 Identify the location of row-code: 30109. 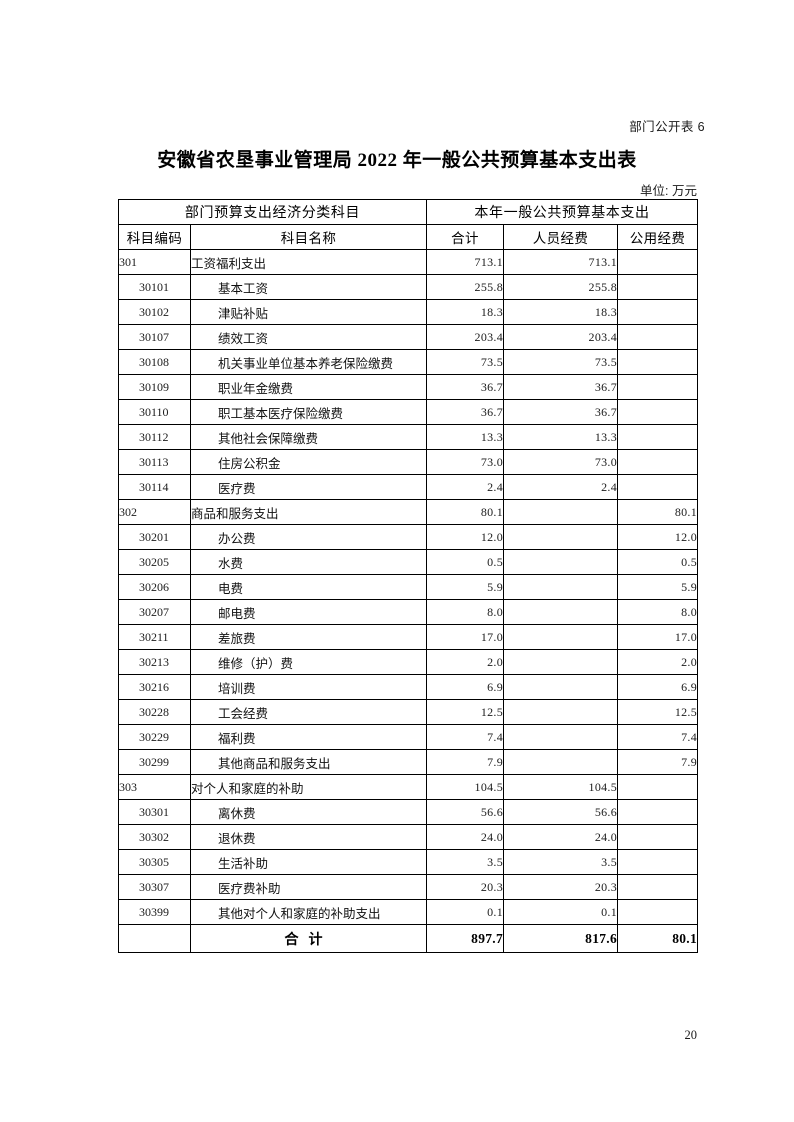
(154, 387).